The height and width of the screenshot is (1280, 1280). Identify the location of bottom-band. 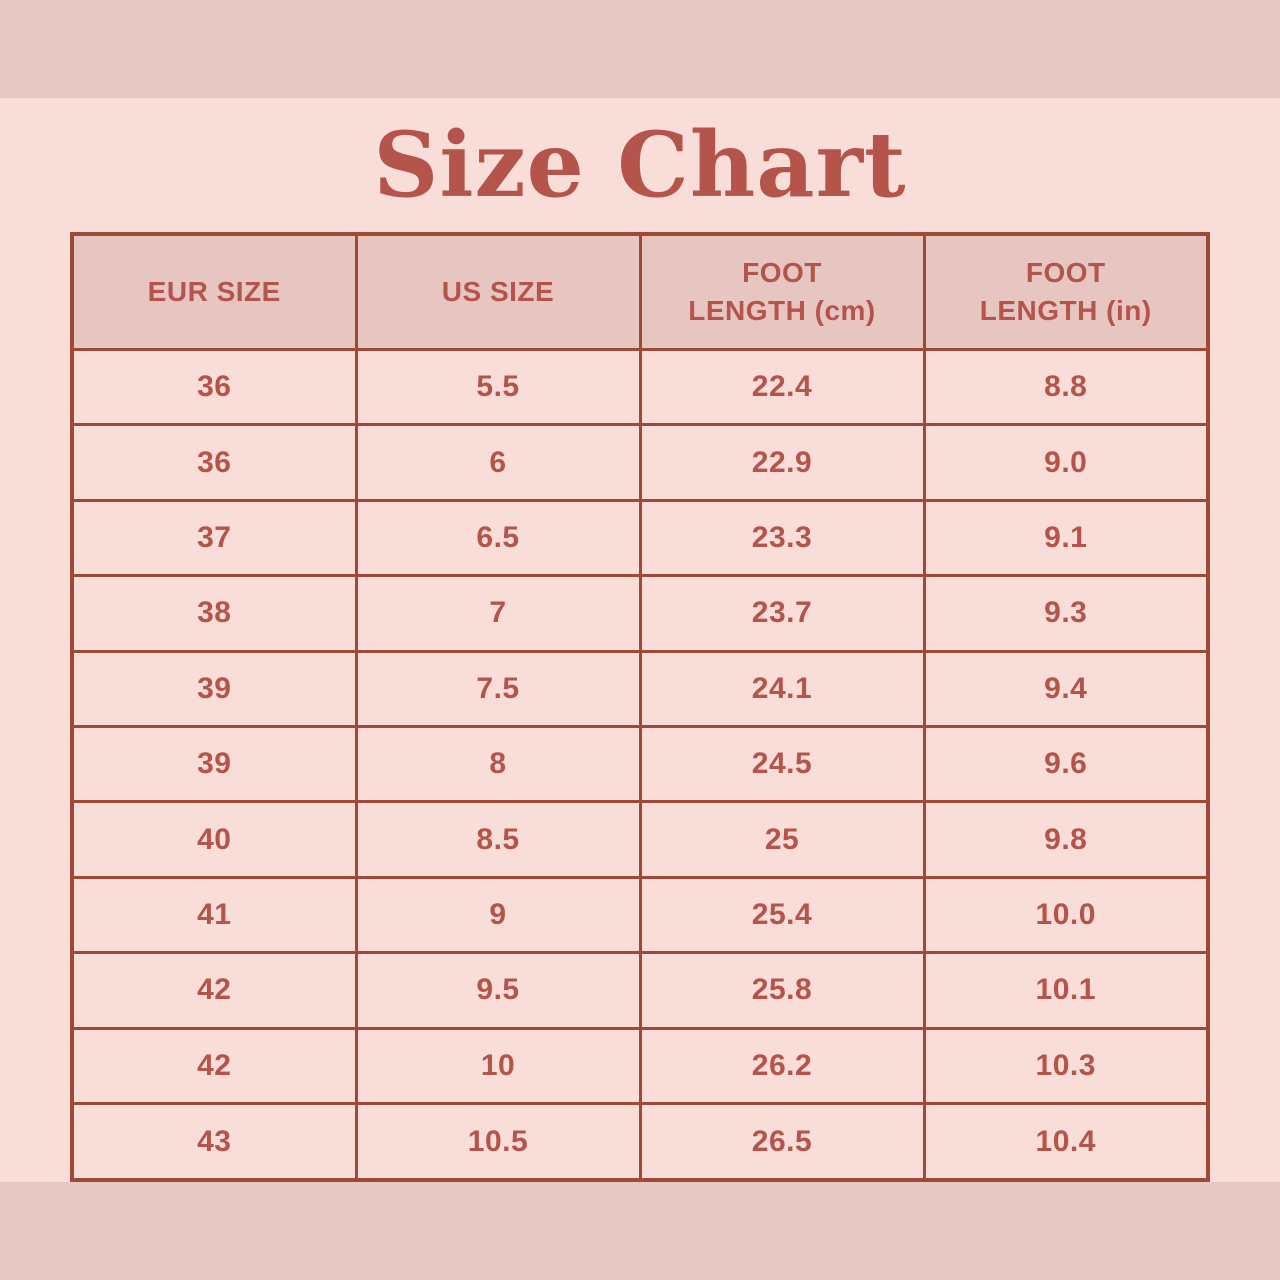
(640, 1231).